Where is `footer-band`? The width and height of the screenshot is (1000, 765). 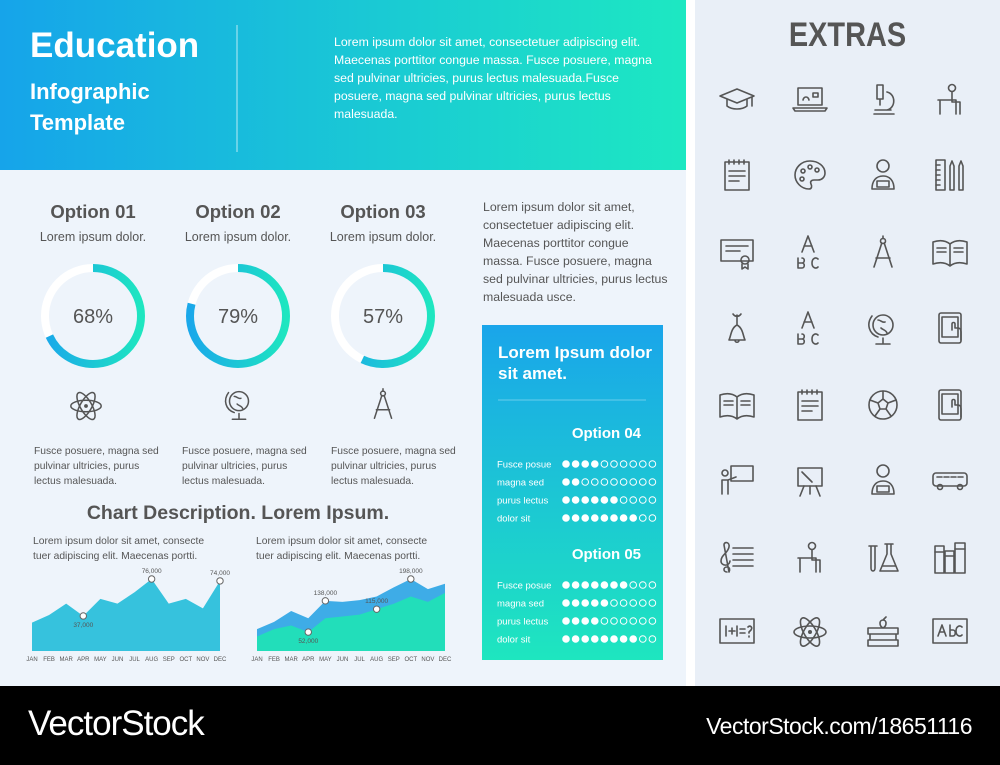 footer-band is located at coordinates (500, 725).